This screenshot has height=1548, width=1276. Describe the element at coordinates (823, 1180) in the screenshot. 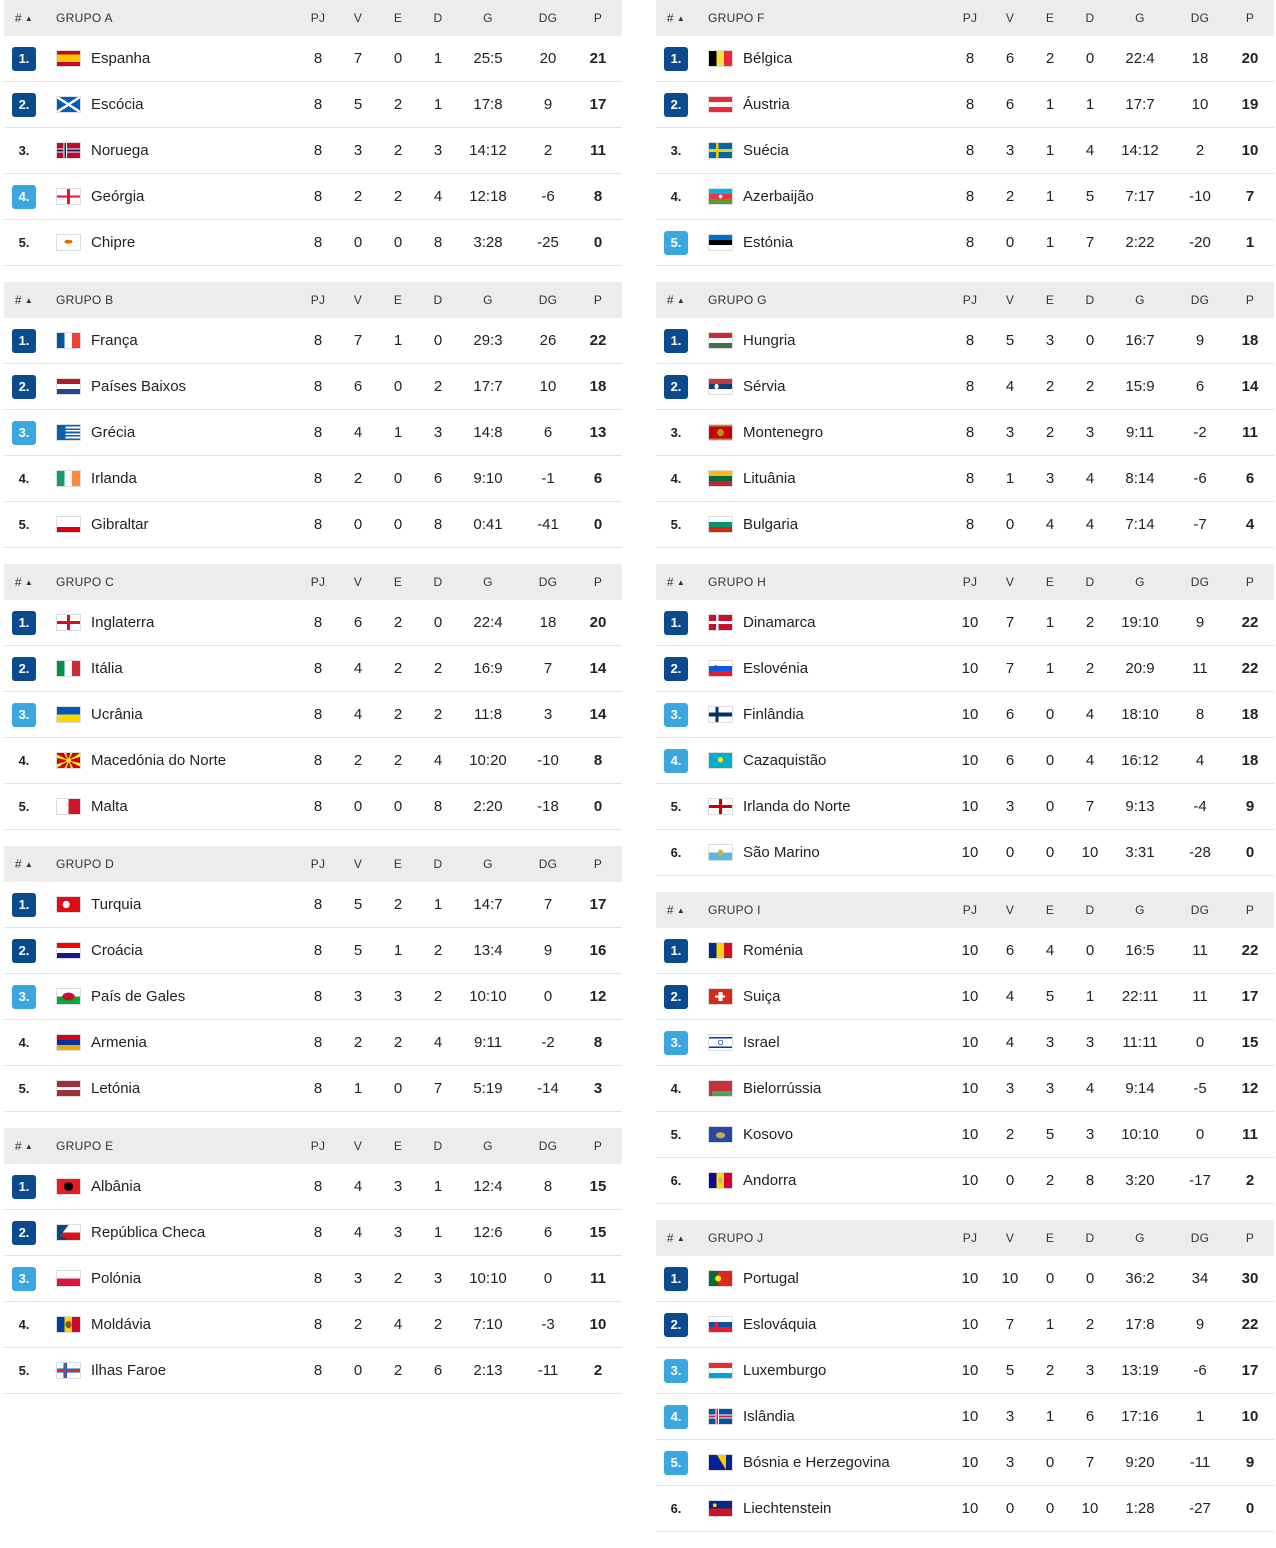

I see `team-cell: Andorra` at that location.